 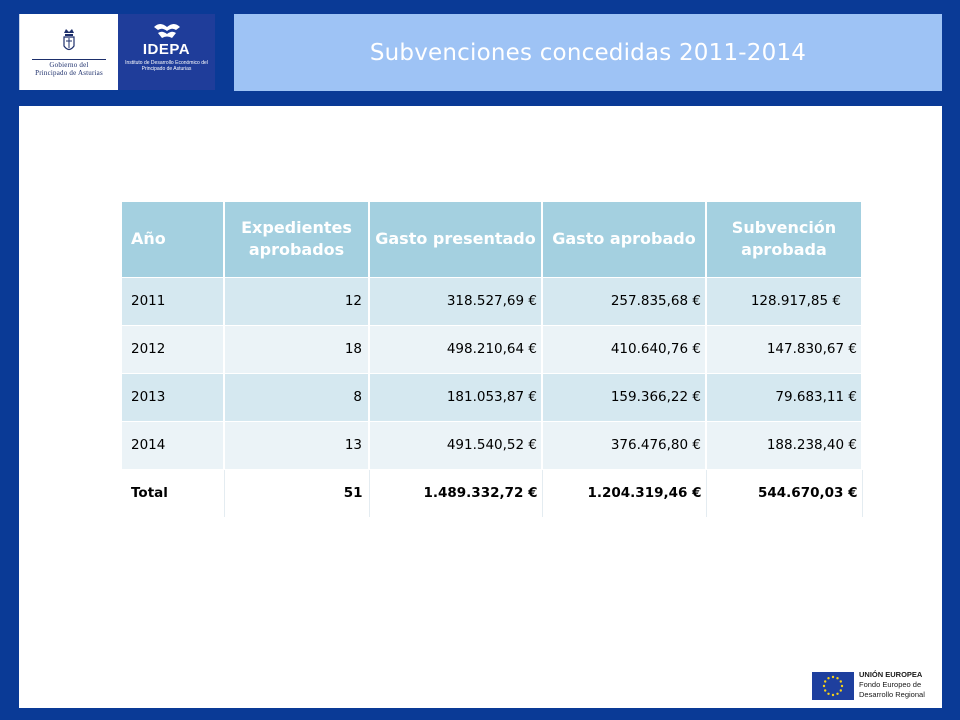 I want to click on cell-total-expedientes: 51, so click(x=297, y=492).